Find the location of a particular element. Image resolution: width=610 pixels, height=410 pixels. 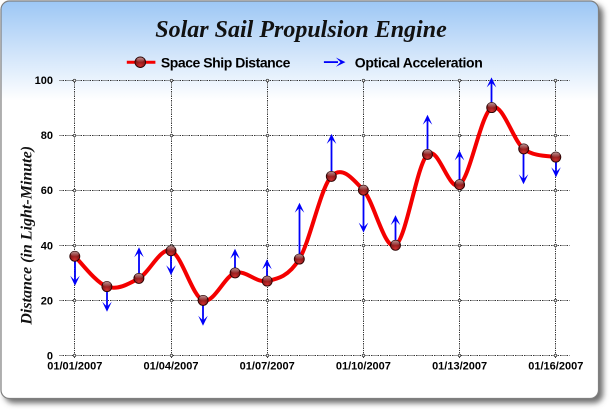

svg-text: 01/01/2007 is located at coordinates (74, 367).